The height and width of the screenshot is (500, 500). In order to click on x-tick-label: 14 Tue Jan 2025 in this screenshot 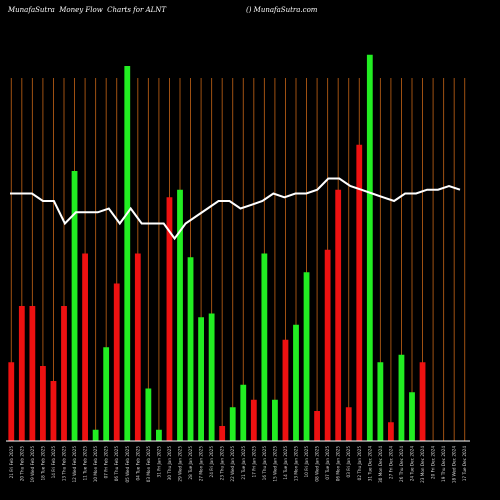, I will do `click(285, 463)`.